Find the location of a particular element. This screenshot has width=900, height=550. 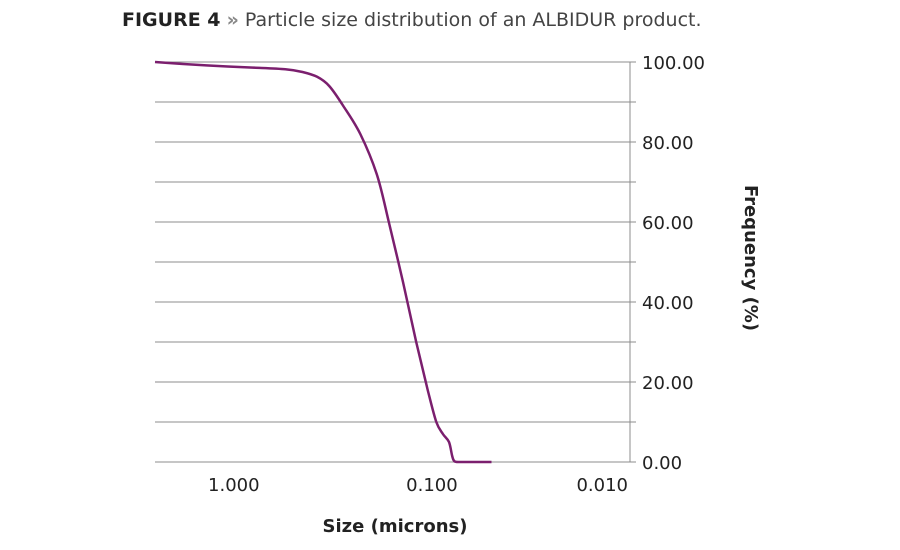

x-tick-label: 1.000 is located at coordinates (234, 485).